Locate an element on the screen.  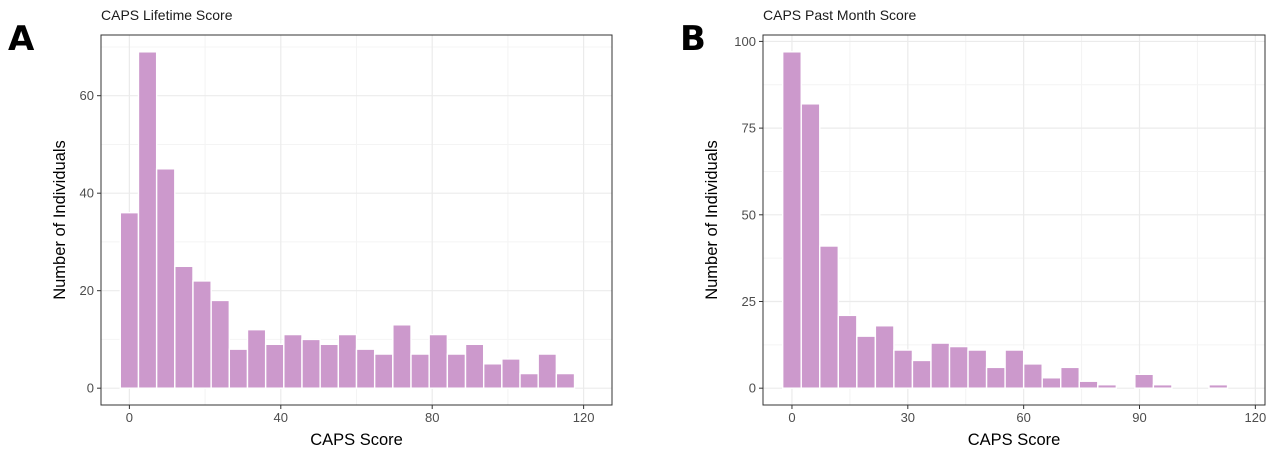
x-tick-label-a: 0 is located at coordinates (129, 417).